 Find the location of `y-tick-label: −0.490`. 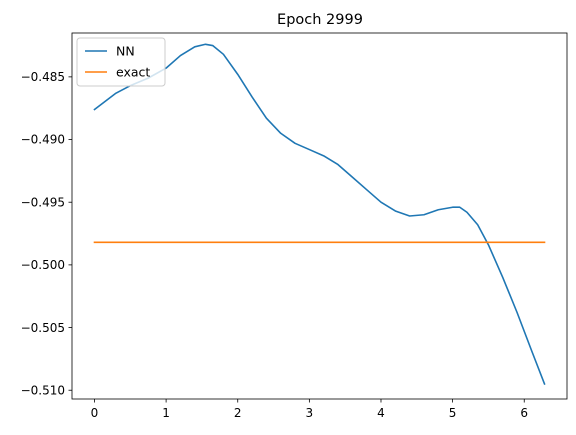

y-tick-label: −0.490 is located at coordinates (43, 140).